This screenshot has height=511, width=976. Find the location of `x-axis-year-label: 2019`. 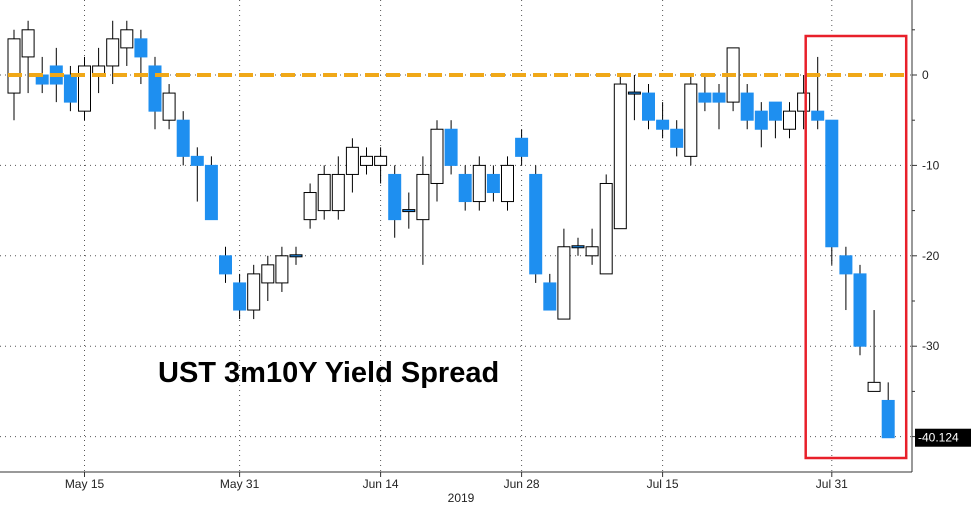

x-axis-year-label: 2019 is located at coordinates (461, 498).